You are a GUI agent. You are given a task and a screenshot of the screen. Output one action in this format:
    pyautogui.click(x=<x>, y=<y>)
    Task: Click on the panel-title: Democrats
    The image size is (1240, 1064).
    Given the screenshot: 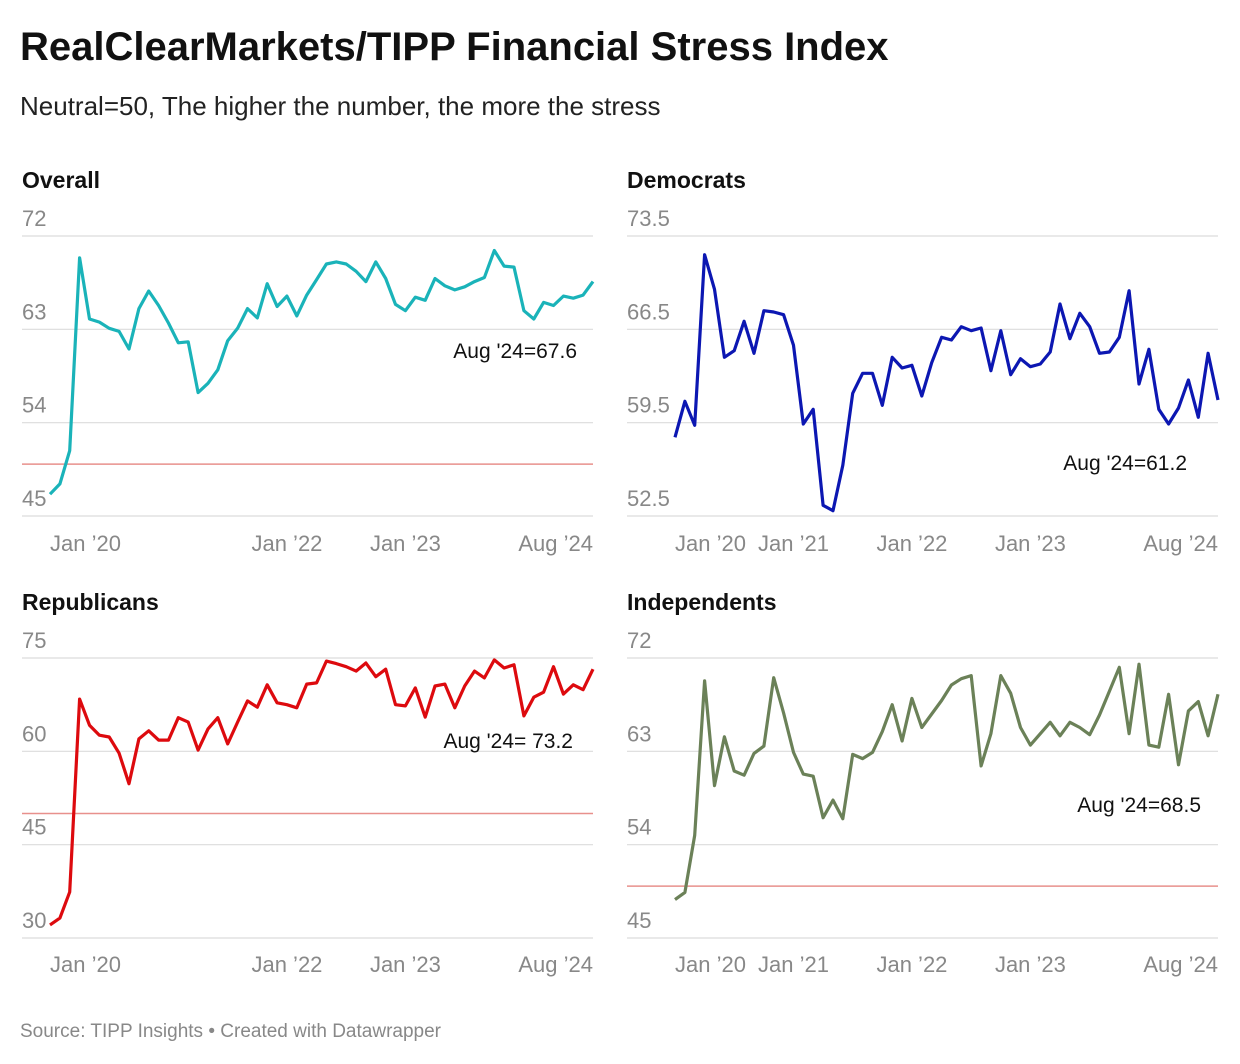 What is the action you would take?
    pyautogui.click(x=686, y=180)
    